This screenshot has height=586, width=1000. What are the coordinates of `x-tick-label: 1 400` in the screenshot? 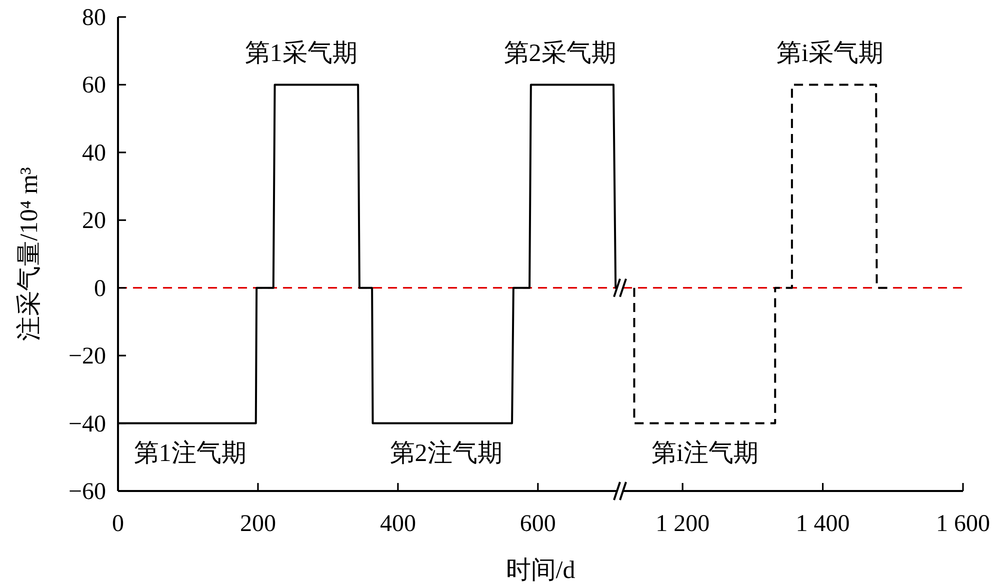 It's located at (823, 524).